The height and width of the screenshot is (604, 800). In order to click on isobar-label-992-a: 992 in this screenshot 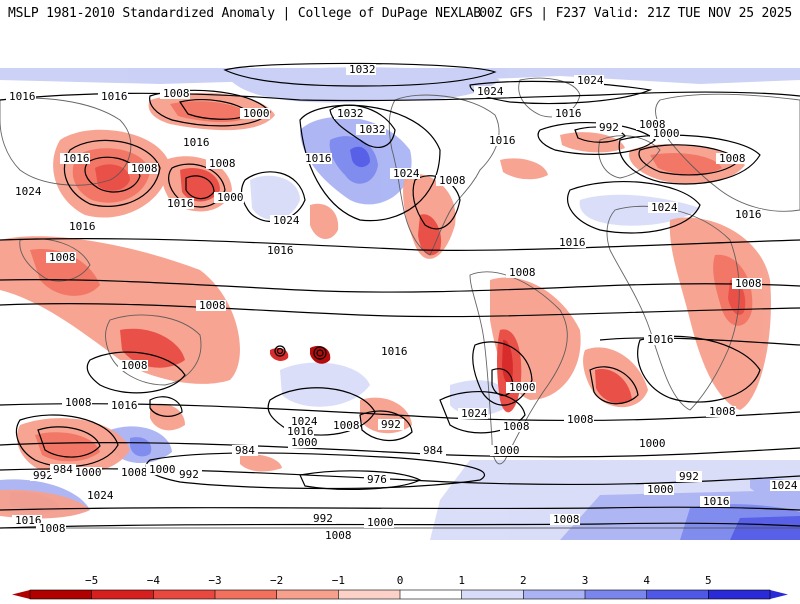, I will do `click(609, 127)`.